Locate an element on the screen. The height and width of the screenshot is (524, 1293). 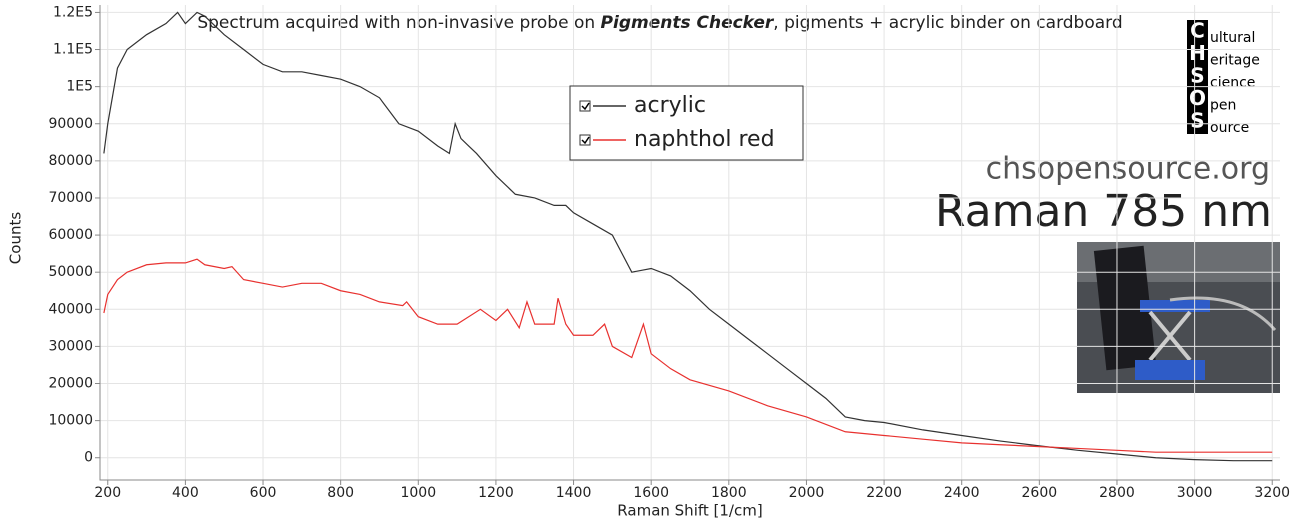
x-tick-label: 400 is located at coordinates (185, 493).